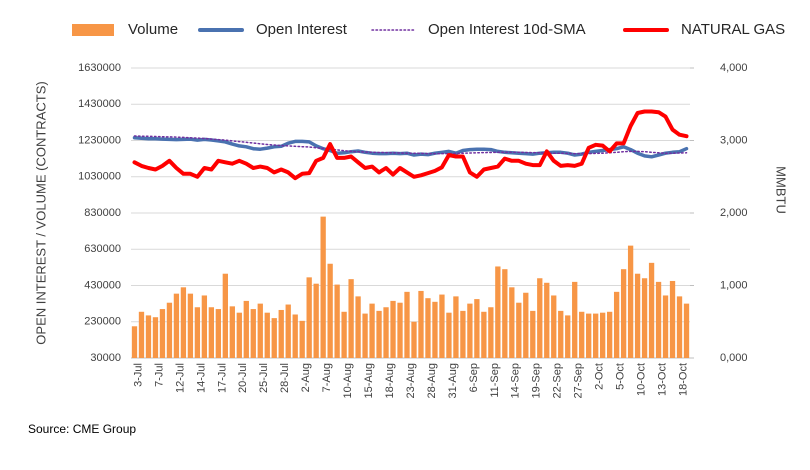 The width and height of the screenshot is (810, 470). I want to click on legend-label: Open Interest 10d-SMA, so click(507, 29).